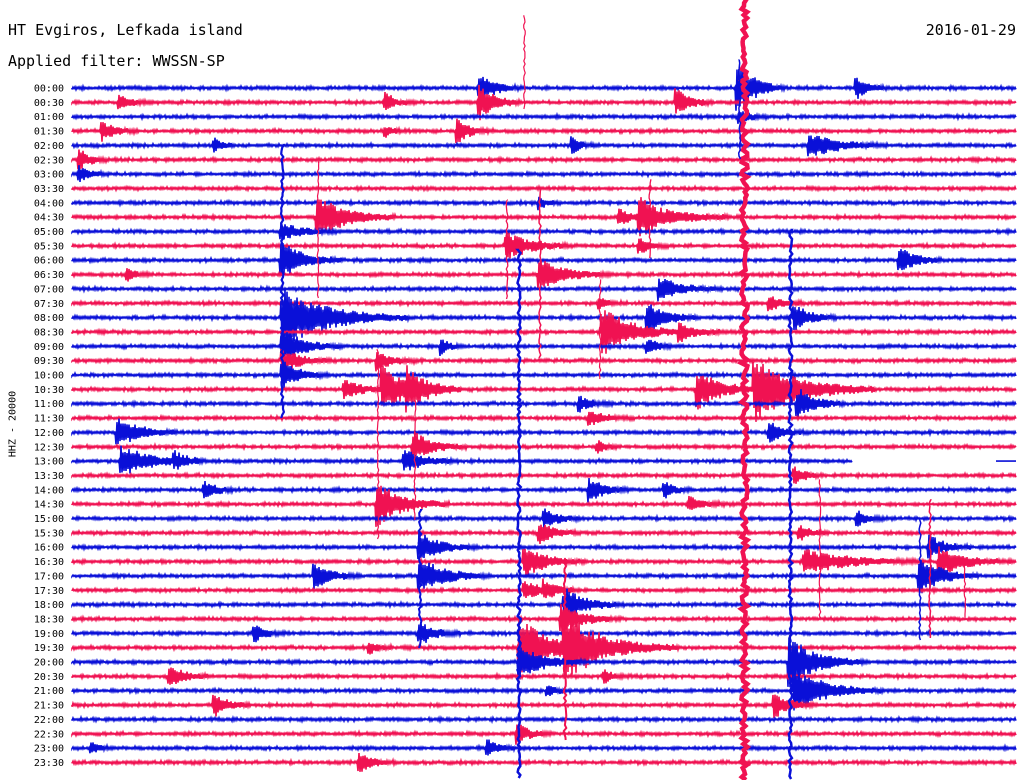 This screenshot has width=1024, height=780. Describe the element at coordinates (49, 648) in the screenshot. I see `row-time-label: 19:30` at that location.